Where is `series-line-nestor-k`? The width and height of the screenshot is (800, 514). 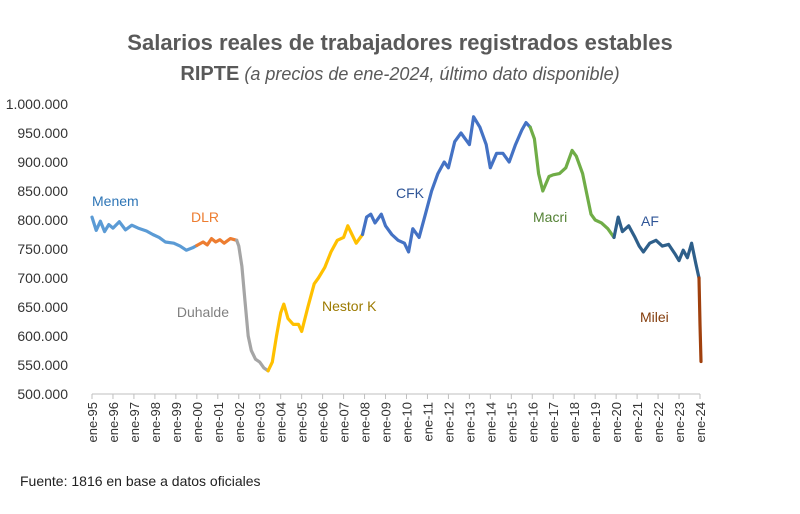
series-line-nestor-k is located at coordinates (315, 298).